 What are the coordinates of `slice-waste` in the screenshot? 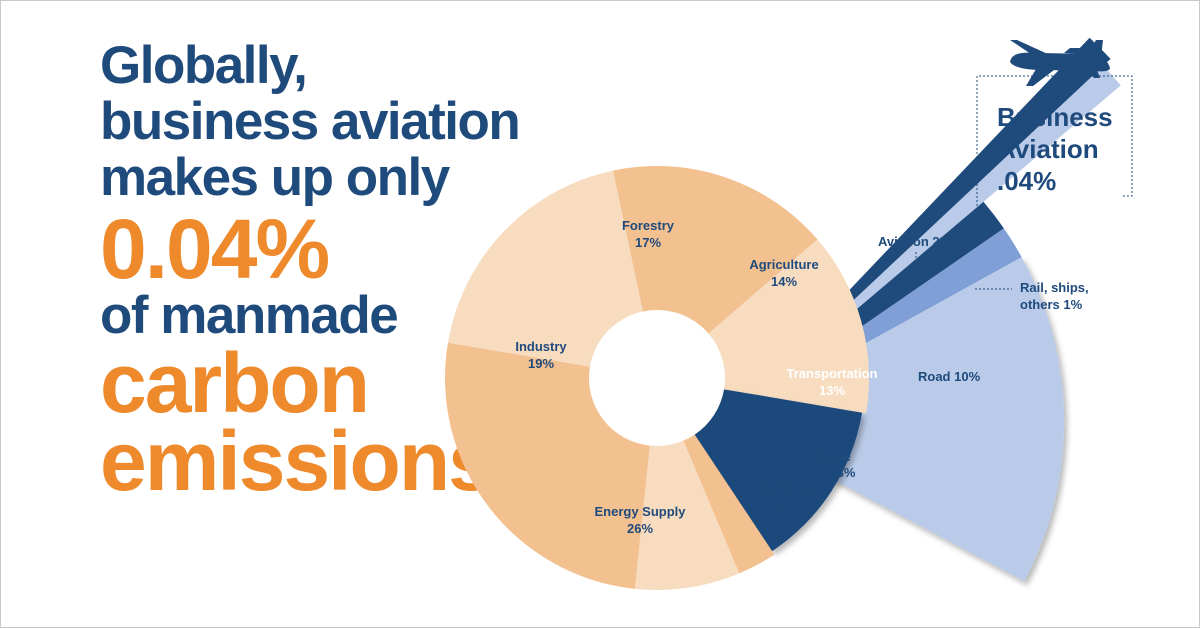 It's located at (729, 504).